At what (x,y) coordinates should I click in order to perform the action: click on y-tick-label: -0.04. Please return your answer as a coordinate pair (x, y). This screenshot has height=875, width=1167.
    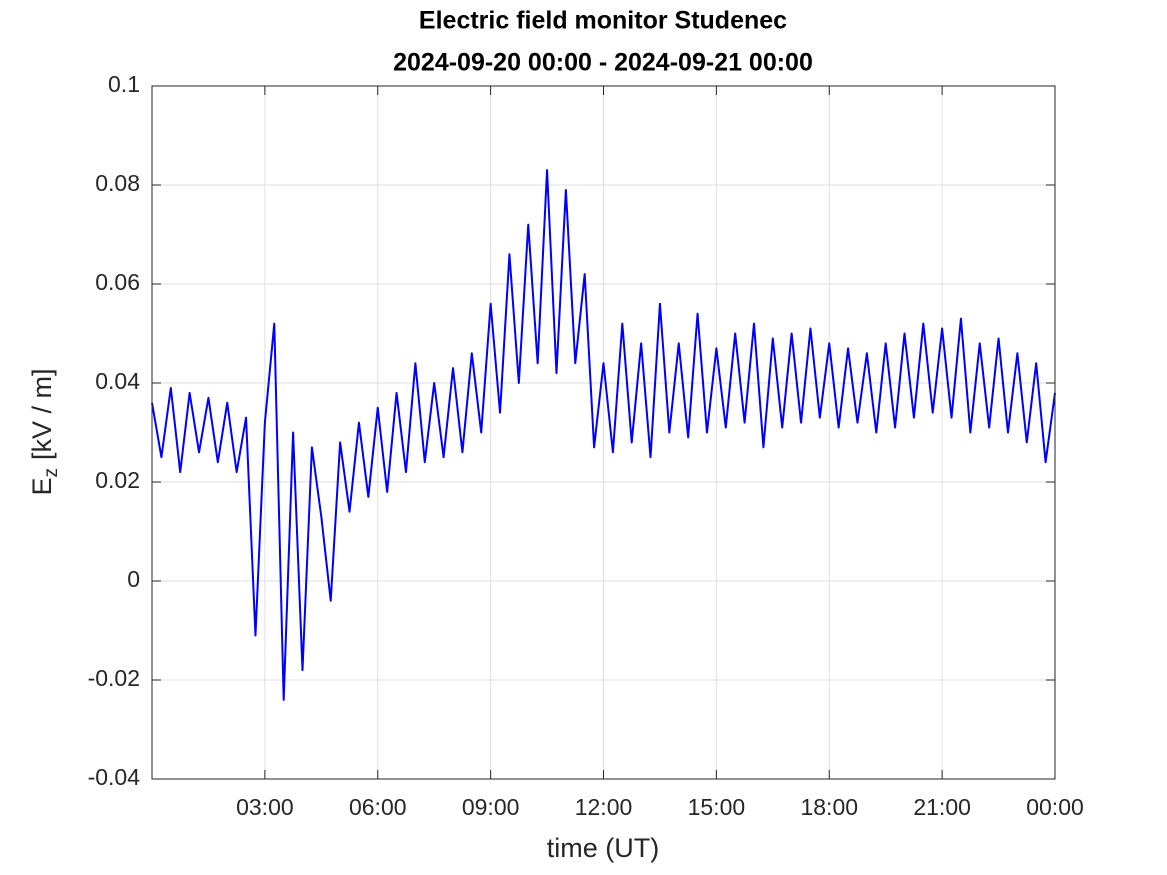
    Looking at the image, I should click on (114, 777).